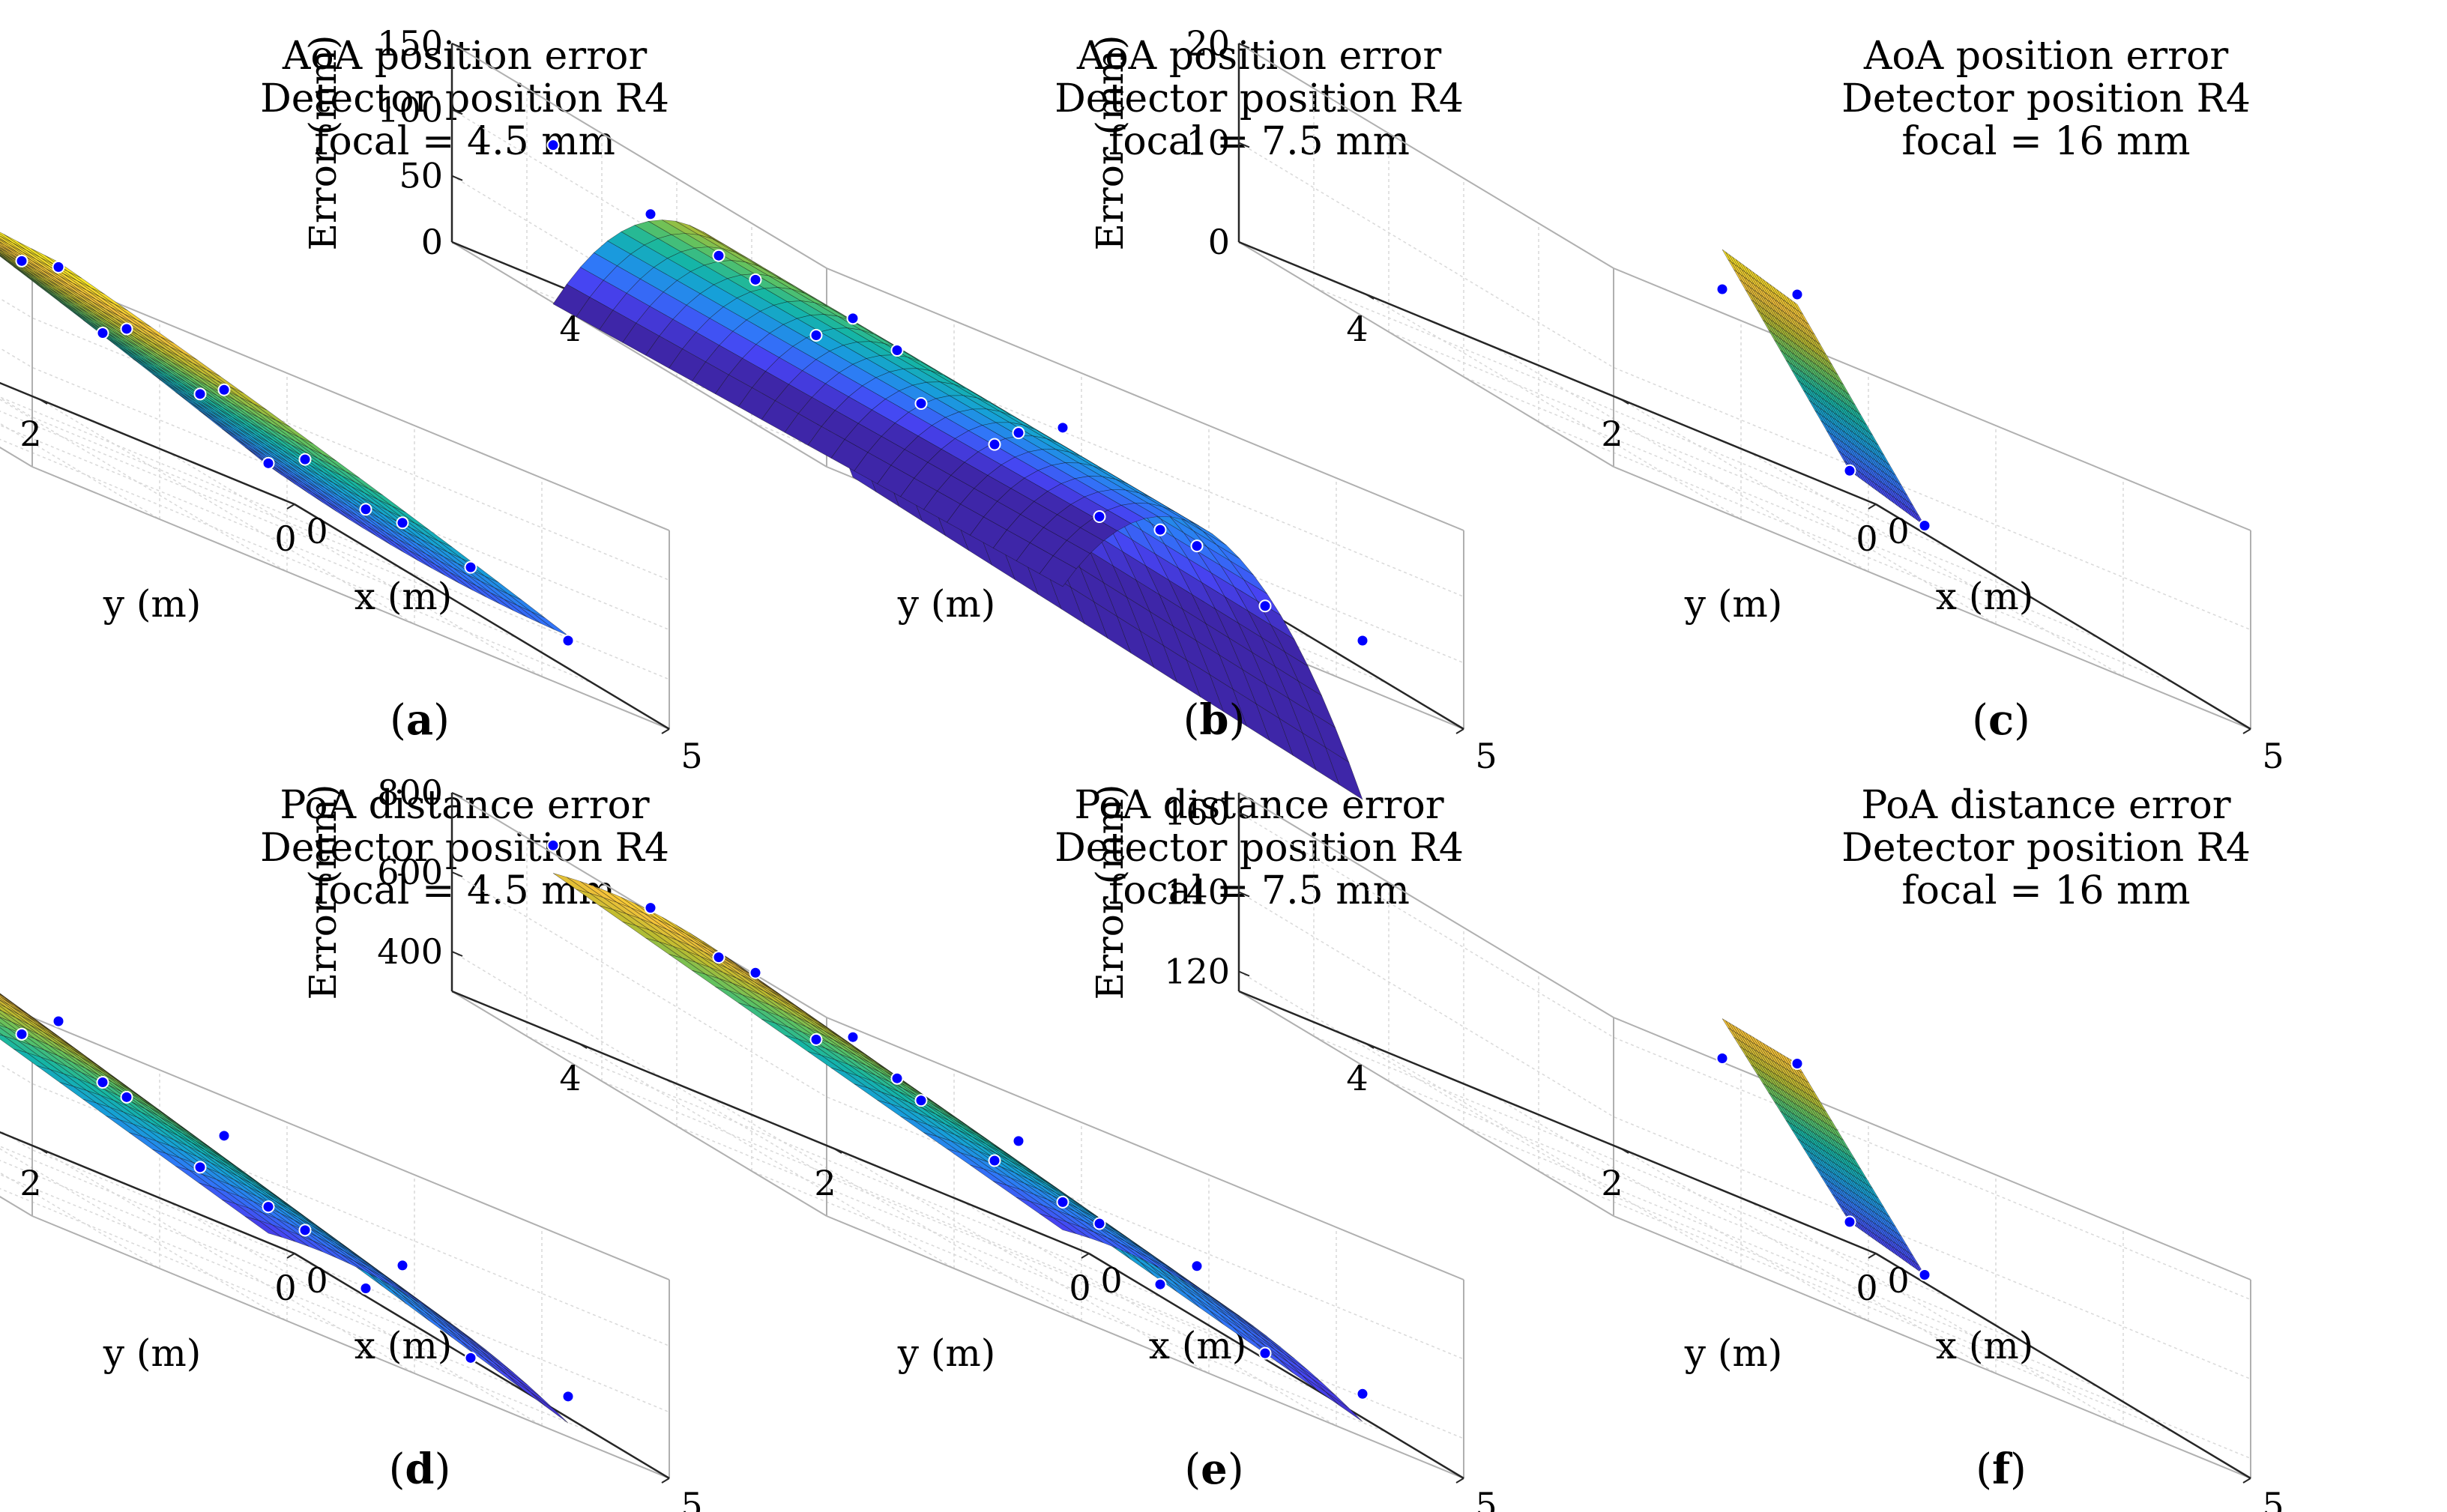  What do you see at coordinates (2001, 720) in the screenshot?
I see `panel-caption: (c)` at bounding box center [2001, 720].